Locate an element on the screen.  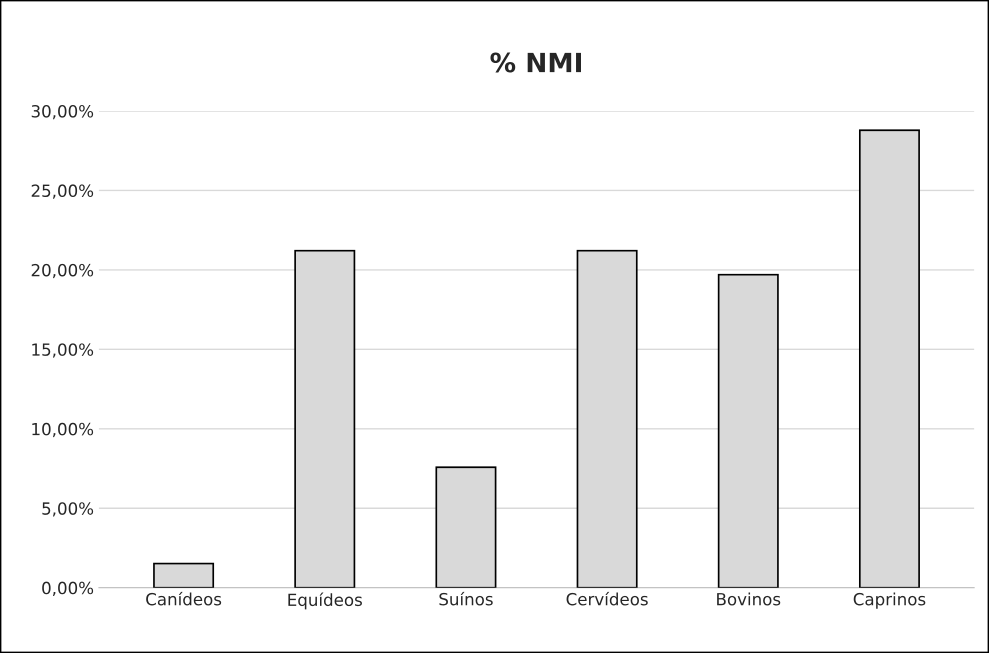
y-tick-label: 20,00% is located at coordinates (63, 271).